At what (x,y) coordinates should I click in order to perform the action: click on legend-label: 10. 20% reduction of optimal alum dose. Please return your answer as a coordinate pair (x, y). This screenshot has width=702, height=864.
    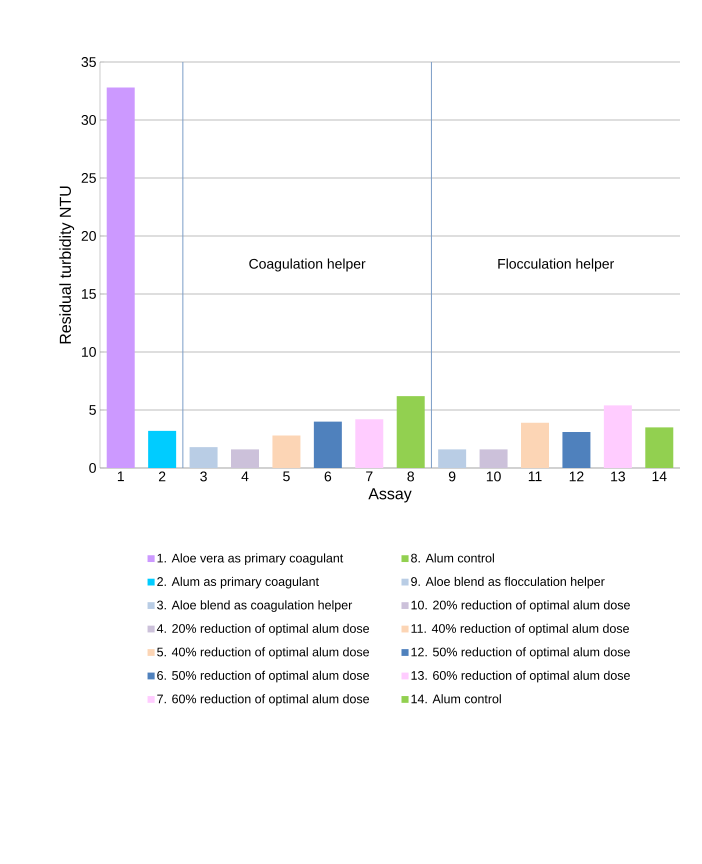
    Looking at the image, I should click on (521, 606).